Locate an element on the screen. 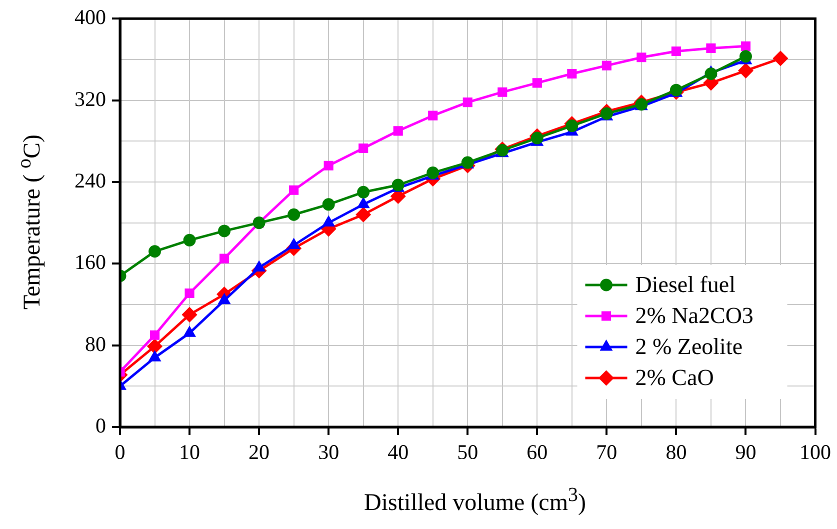 The height and width of the screenshot is (529, 837). x-axis-title: Distilled volume (cm$^{3}$) is located at coordinates (475, 500).